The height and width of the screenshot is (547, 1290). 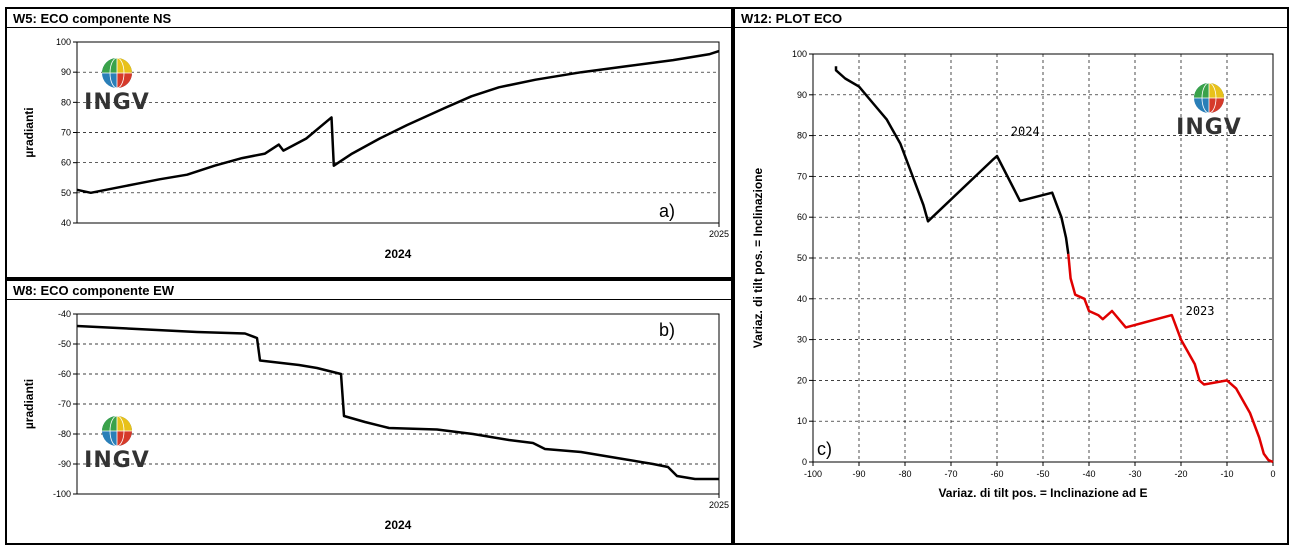 I want to click on y-axis-label: Variaz. di tilt pos. = Inclinazione, so click(x=758, y=257).